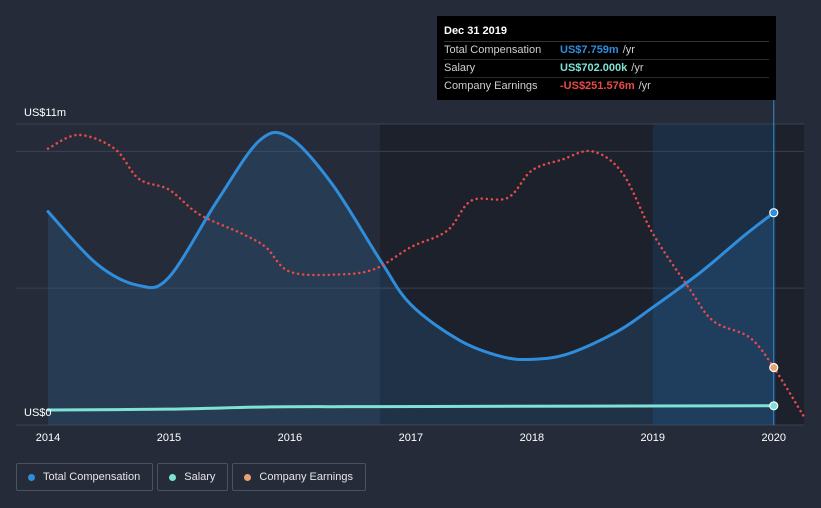  I want to click on x-tick-label: 2018, so click(532, 438).